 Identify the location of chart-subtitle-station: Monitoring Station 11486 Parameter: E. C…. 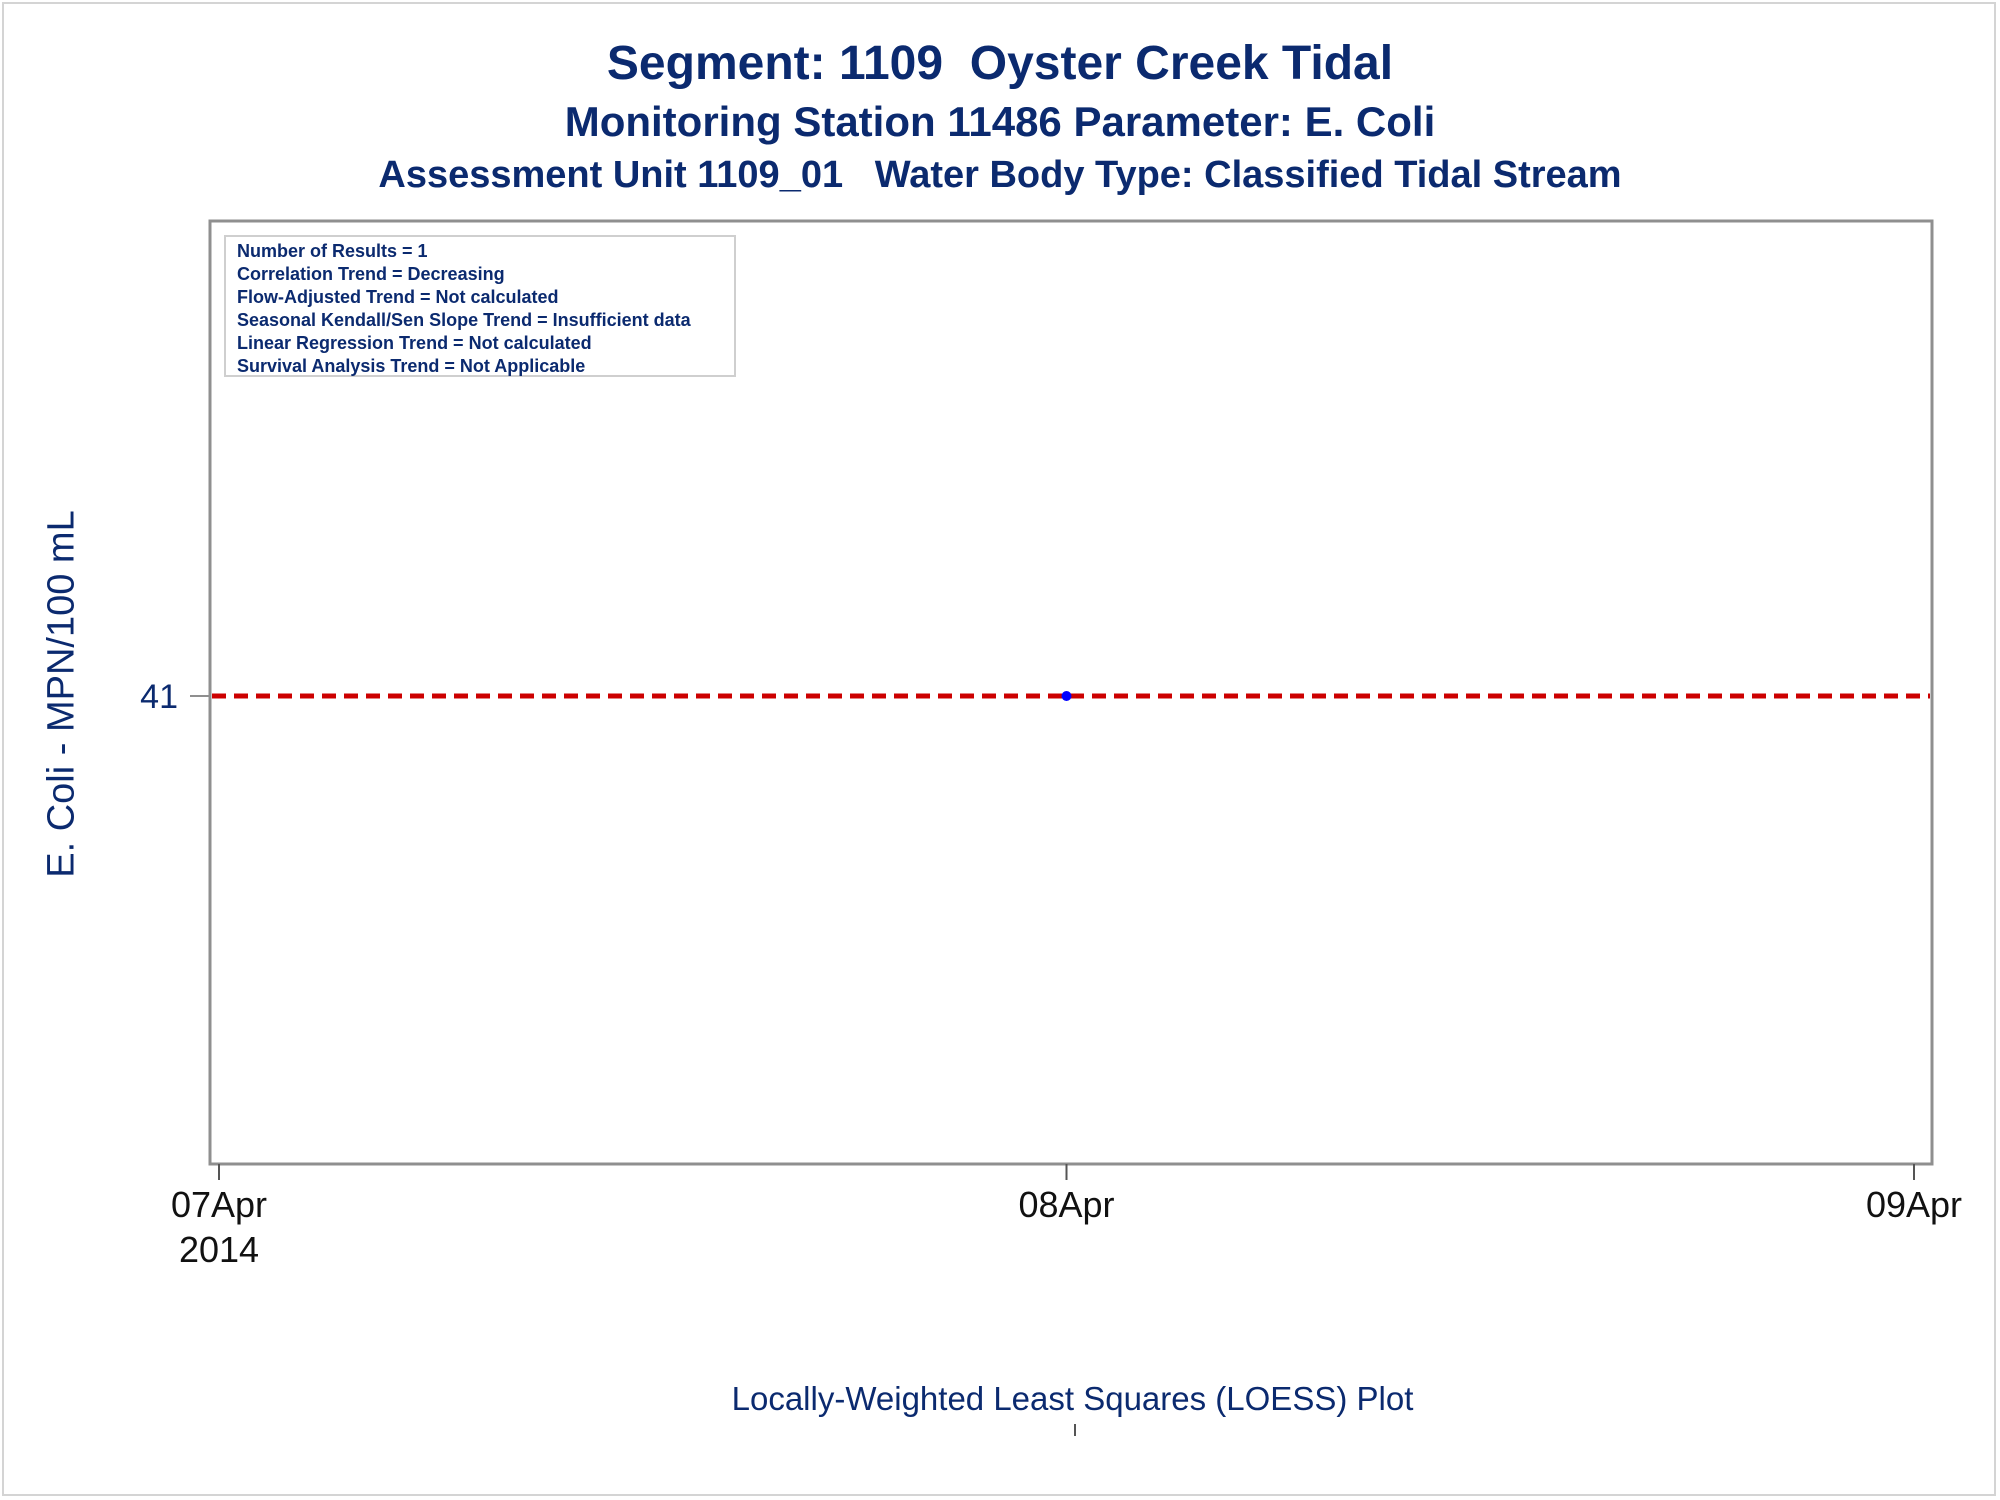
(1000, 121).